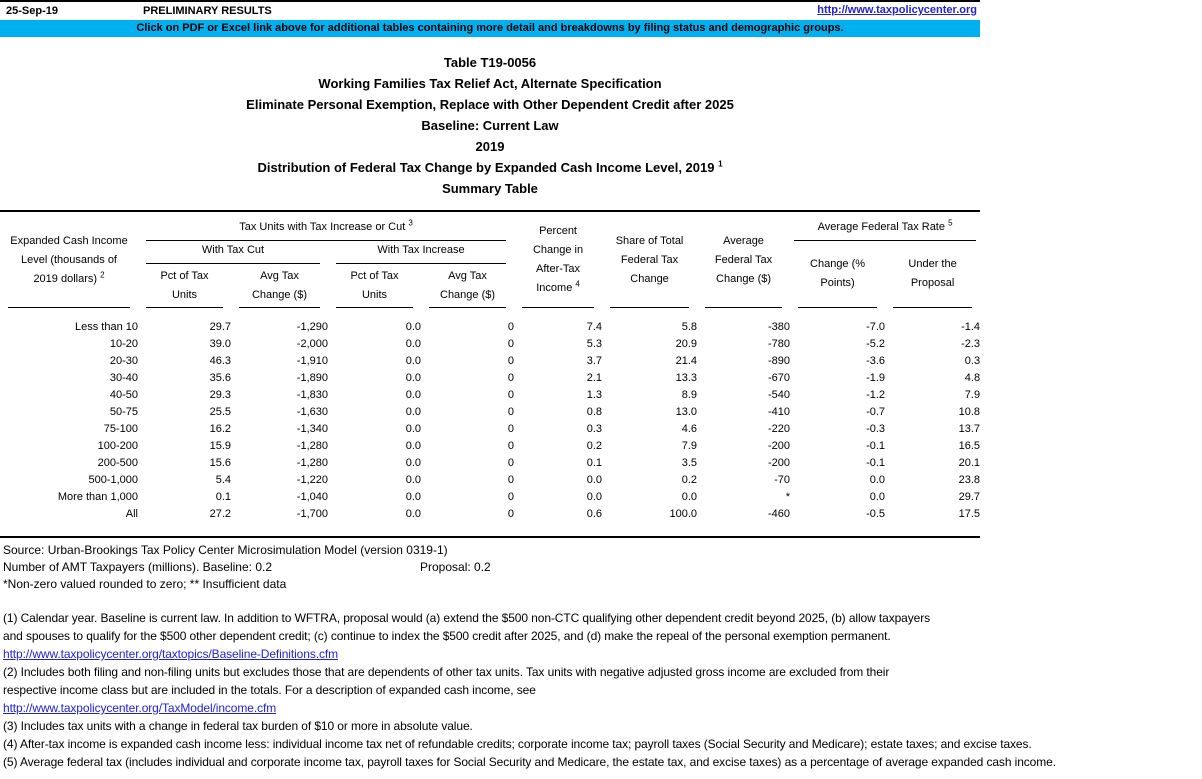 The width and height of the screenshot is (1202, 779). What do you see at coordinates (131, 514) in the screenshot?
I see `row-label: All` at bounding box center [131, 514].